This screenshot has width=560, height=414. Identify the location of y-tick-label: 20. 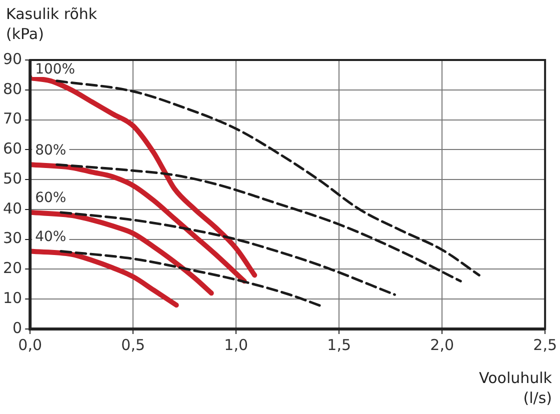
(12, 268).